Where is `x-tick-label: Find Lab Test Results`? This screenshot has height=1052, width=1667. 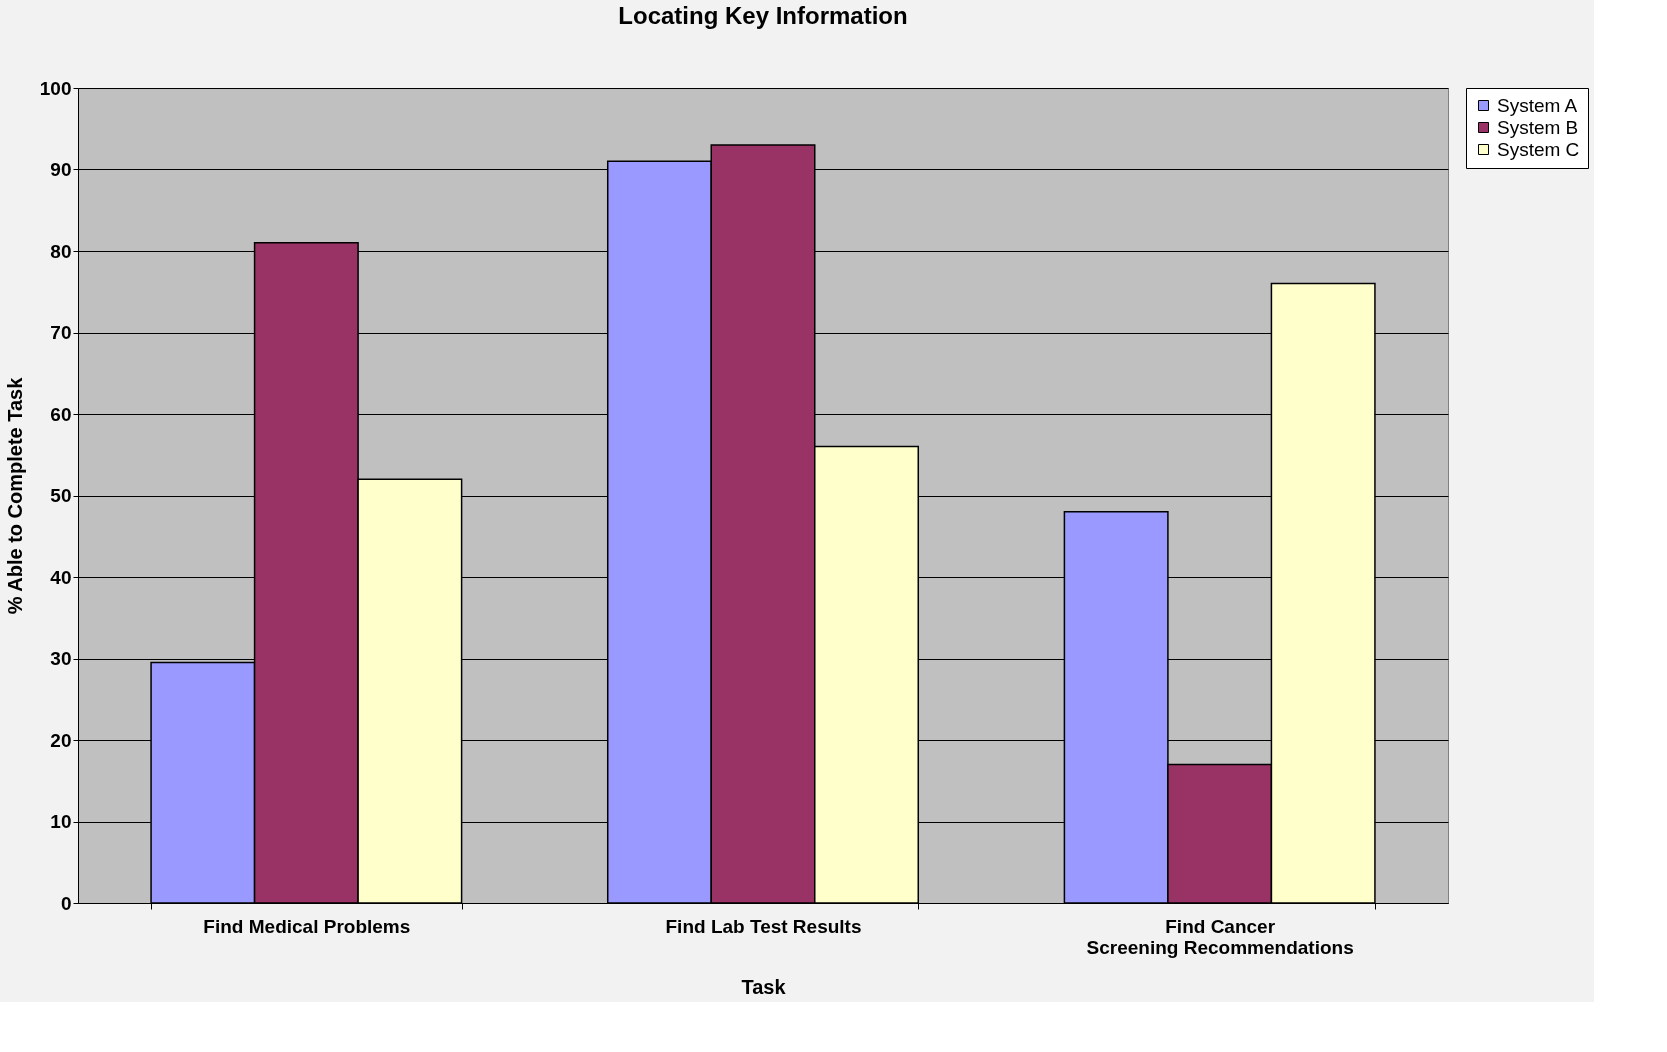
x-tick-label: Find Lab Test Results is located at coordinates (763, 926).